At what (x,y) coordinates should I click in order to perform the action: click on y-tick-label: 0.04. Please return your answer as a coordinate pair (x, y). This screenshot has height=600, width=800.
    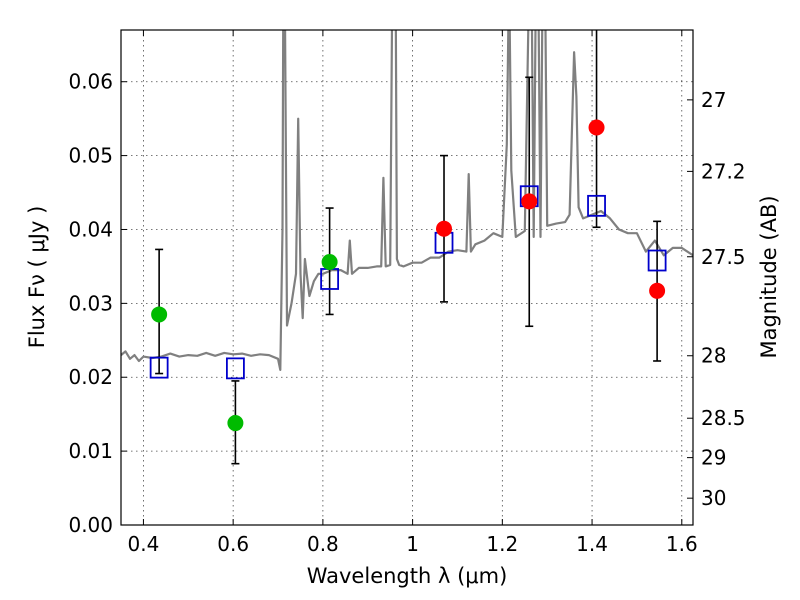
    Looking at the image, I should click on (90, 229).